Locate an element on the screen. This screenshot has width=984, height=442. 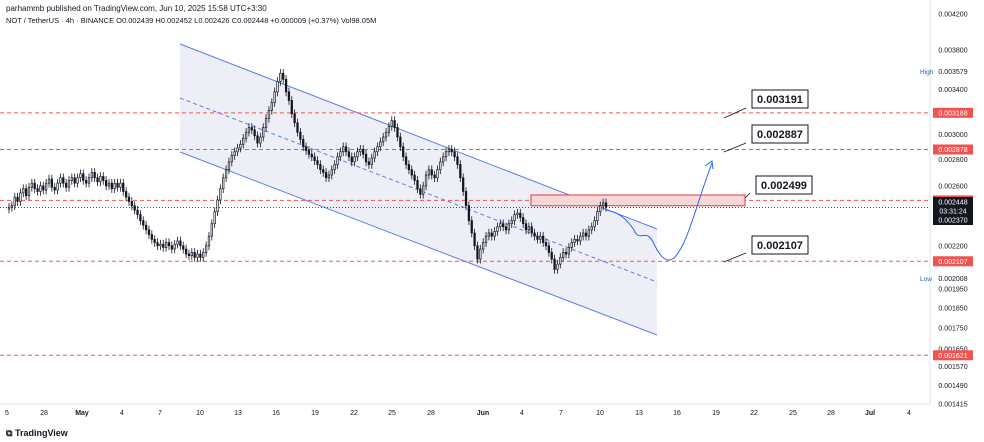
x-tick-label: 25 is located at coordinates (793, 413).